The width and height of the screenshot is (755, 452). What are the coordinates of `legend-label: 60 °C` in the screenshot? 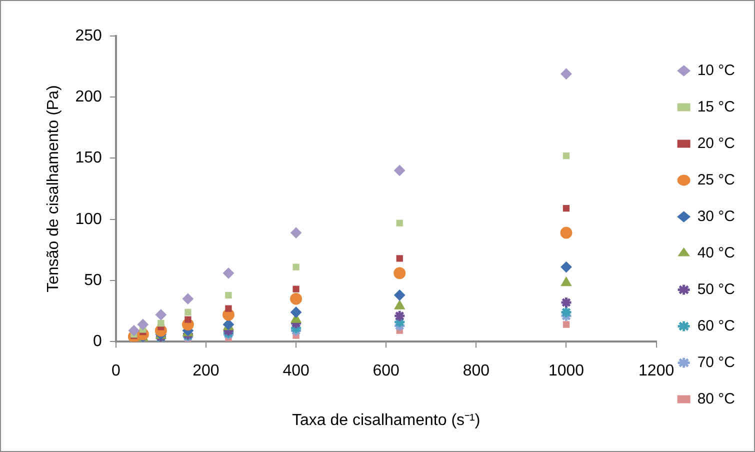 It's located at (716, 325).